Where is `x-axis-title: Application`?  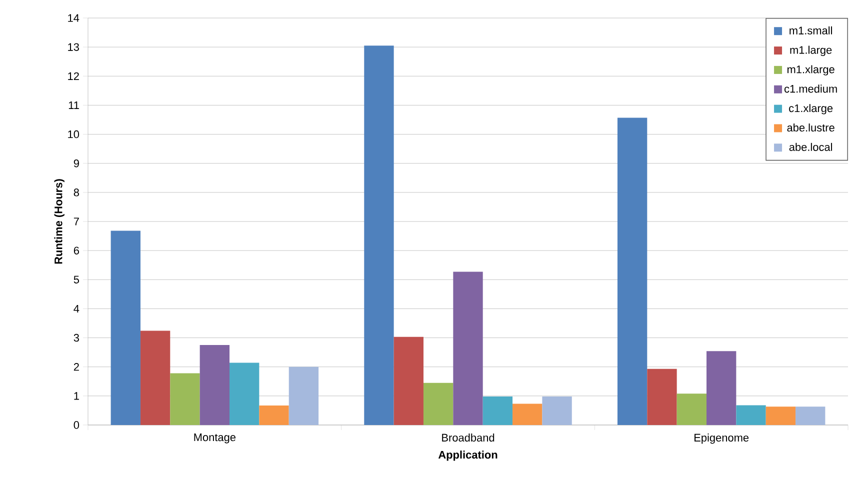 x-axis-title: Application is located at coordinates (468, 455).